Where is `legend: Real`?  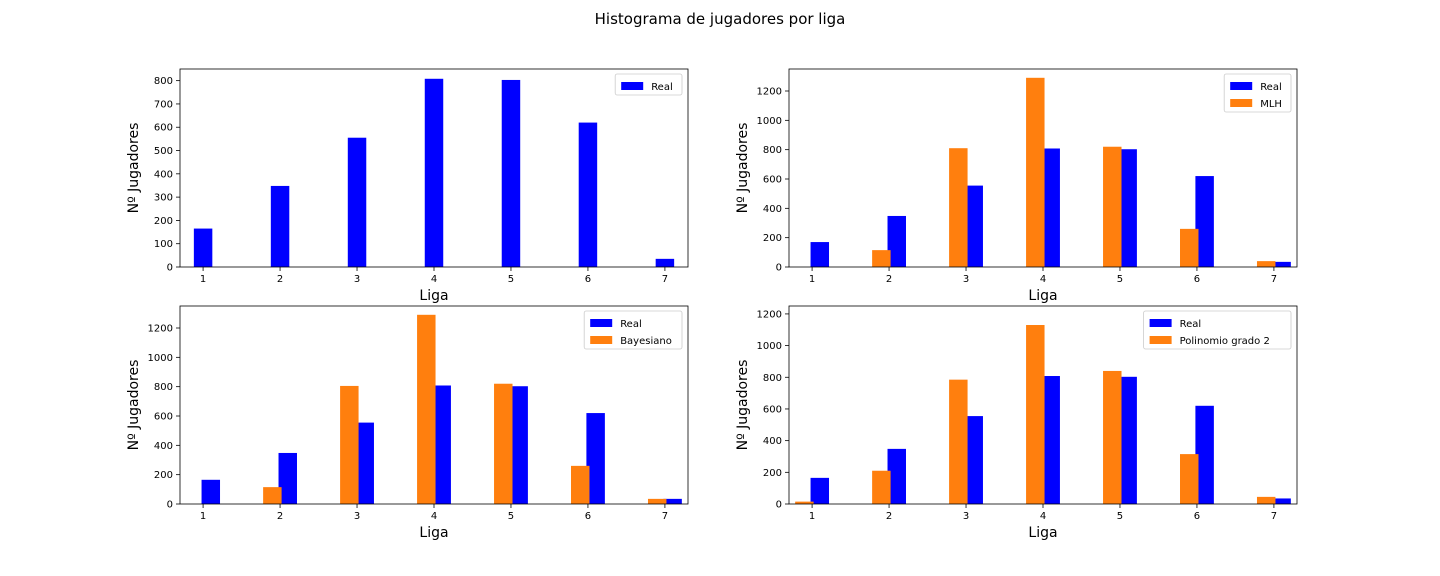 legend: Real is located at coordinates (648, 84).